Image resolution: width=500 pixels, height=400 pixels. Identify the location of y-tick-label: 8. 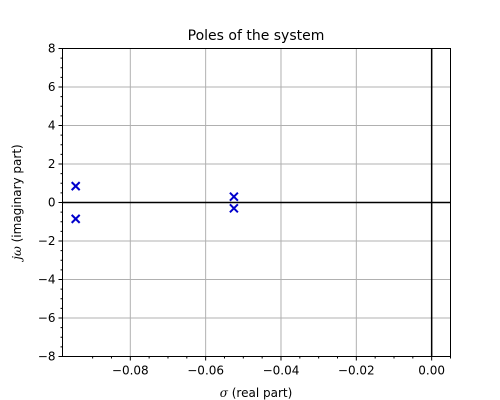
(52, 49).